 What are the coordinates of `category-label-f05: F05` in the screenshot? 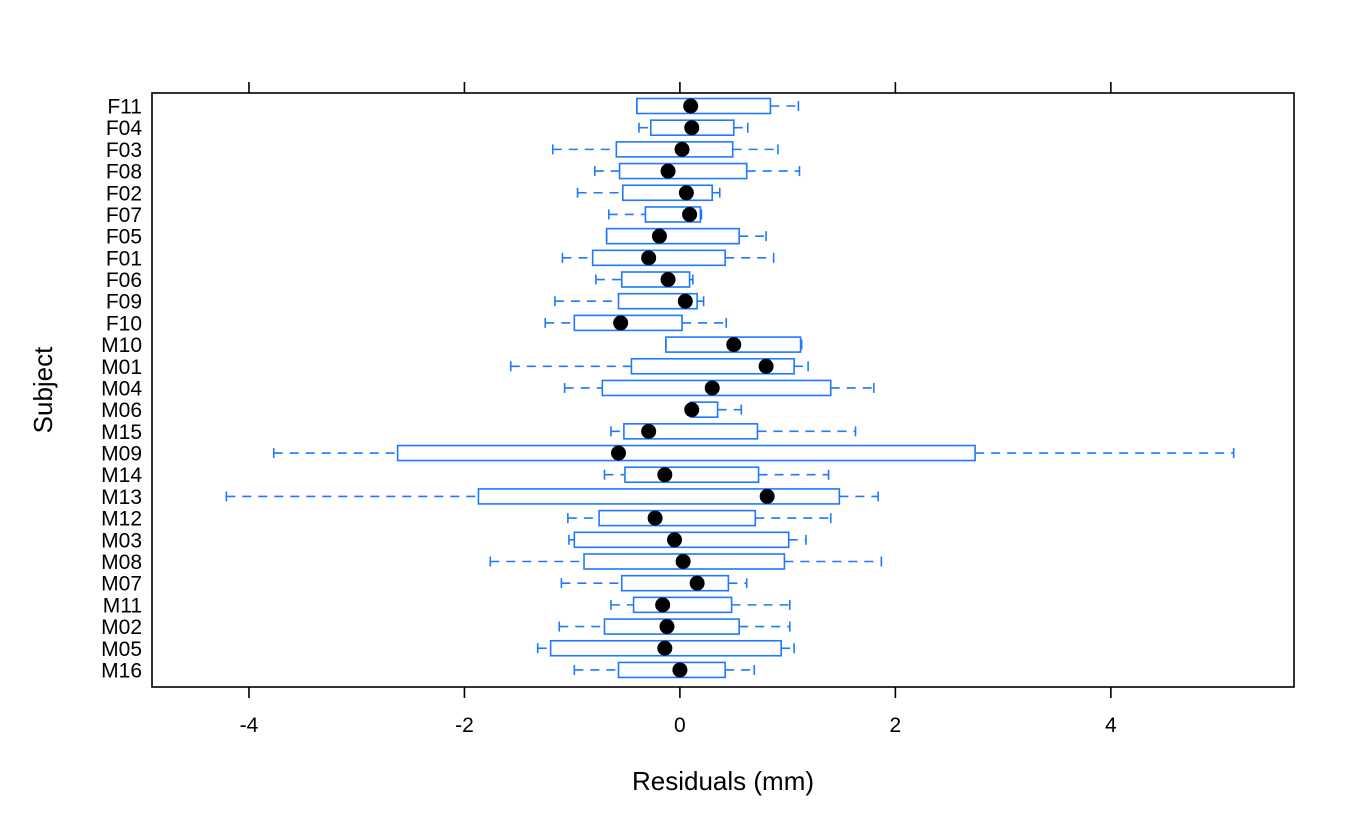 It's located at (124, 237).